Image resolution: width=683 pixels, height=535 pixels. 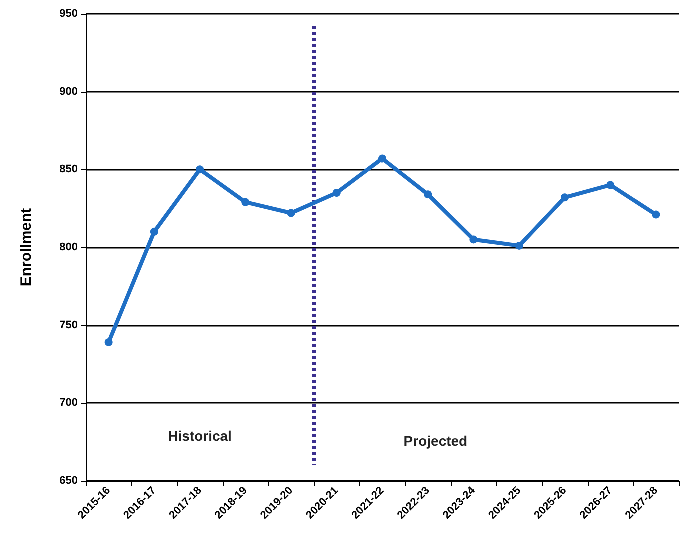 I want to click on annotation: Historical, so click(x=200, y=436).